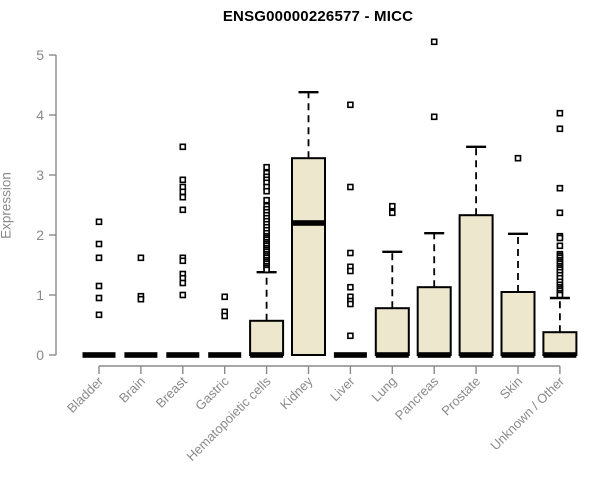  What do you see at coordinates (296, 392) in the screenshot?
I see `category-label: Kidney` at bounding box center [296, 392].